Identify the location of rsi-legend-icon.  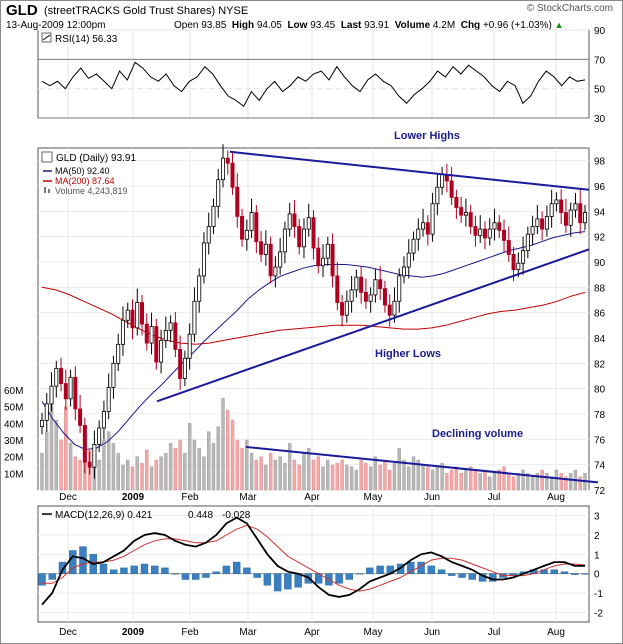
(46, 37).